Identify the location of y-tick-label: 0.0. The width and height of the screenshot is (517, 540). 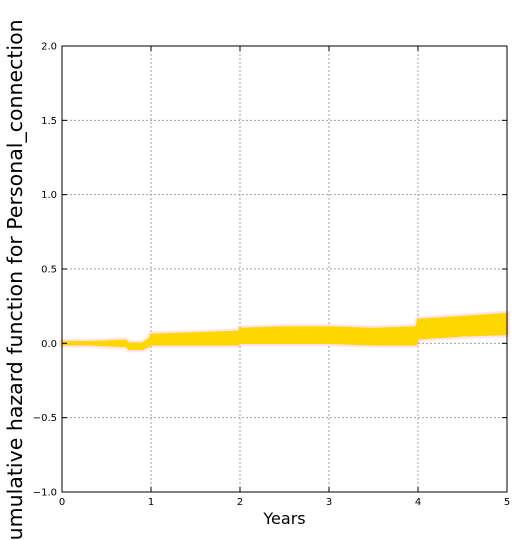
(49, 344).